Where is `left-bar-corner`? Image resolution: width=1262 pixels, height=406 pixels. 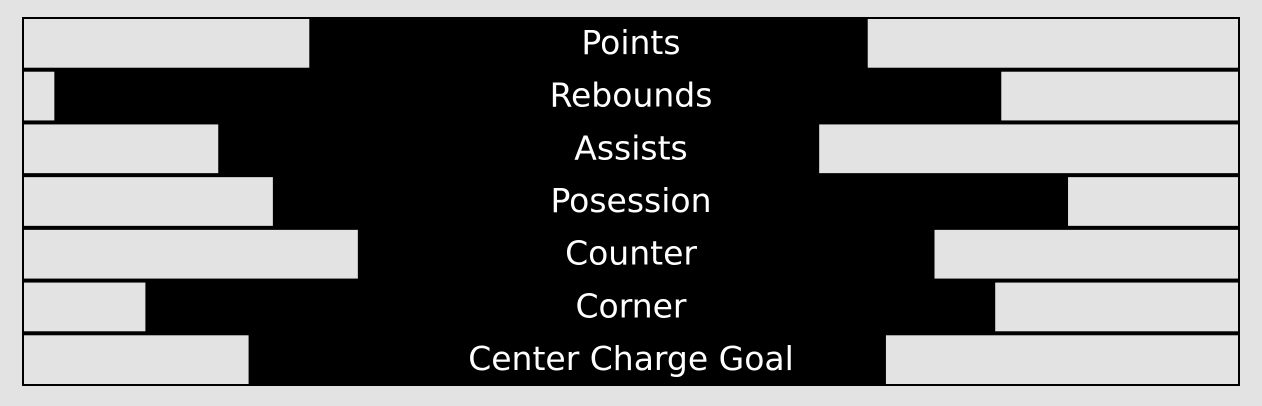
left-bar-corner is located at coordinates (85, 307).